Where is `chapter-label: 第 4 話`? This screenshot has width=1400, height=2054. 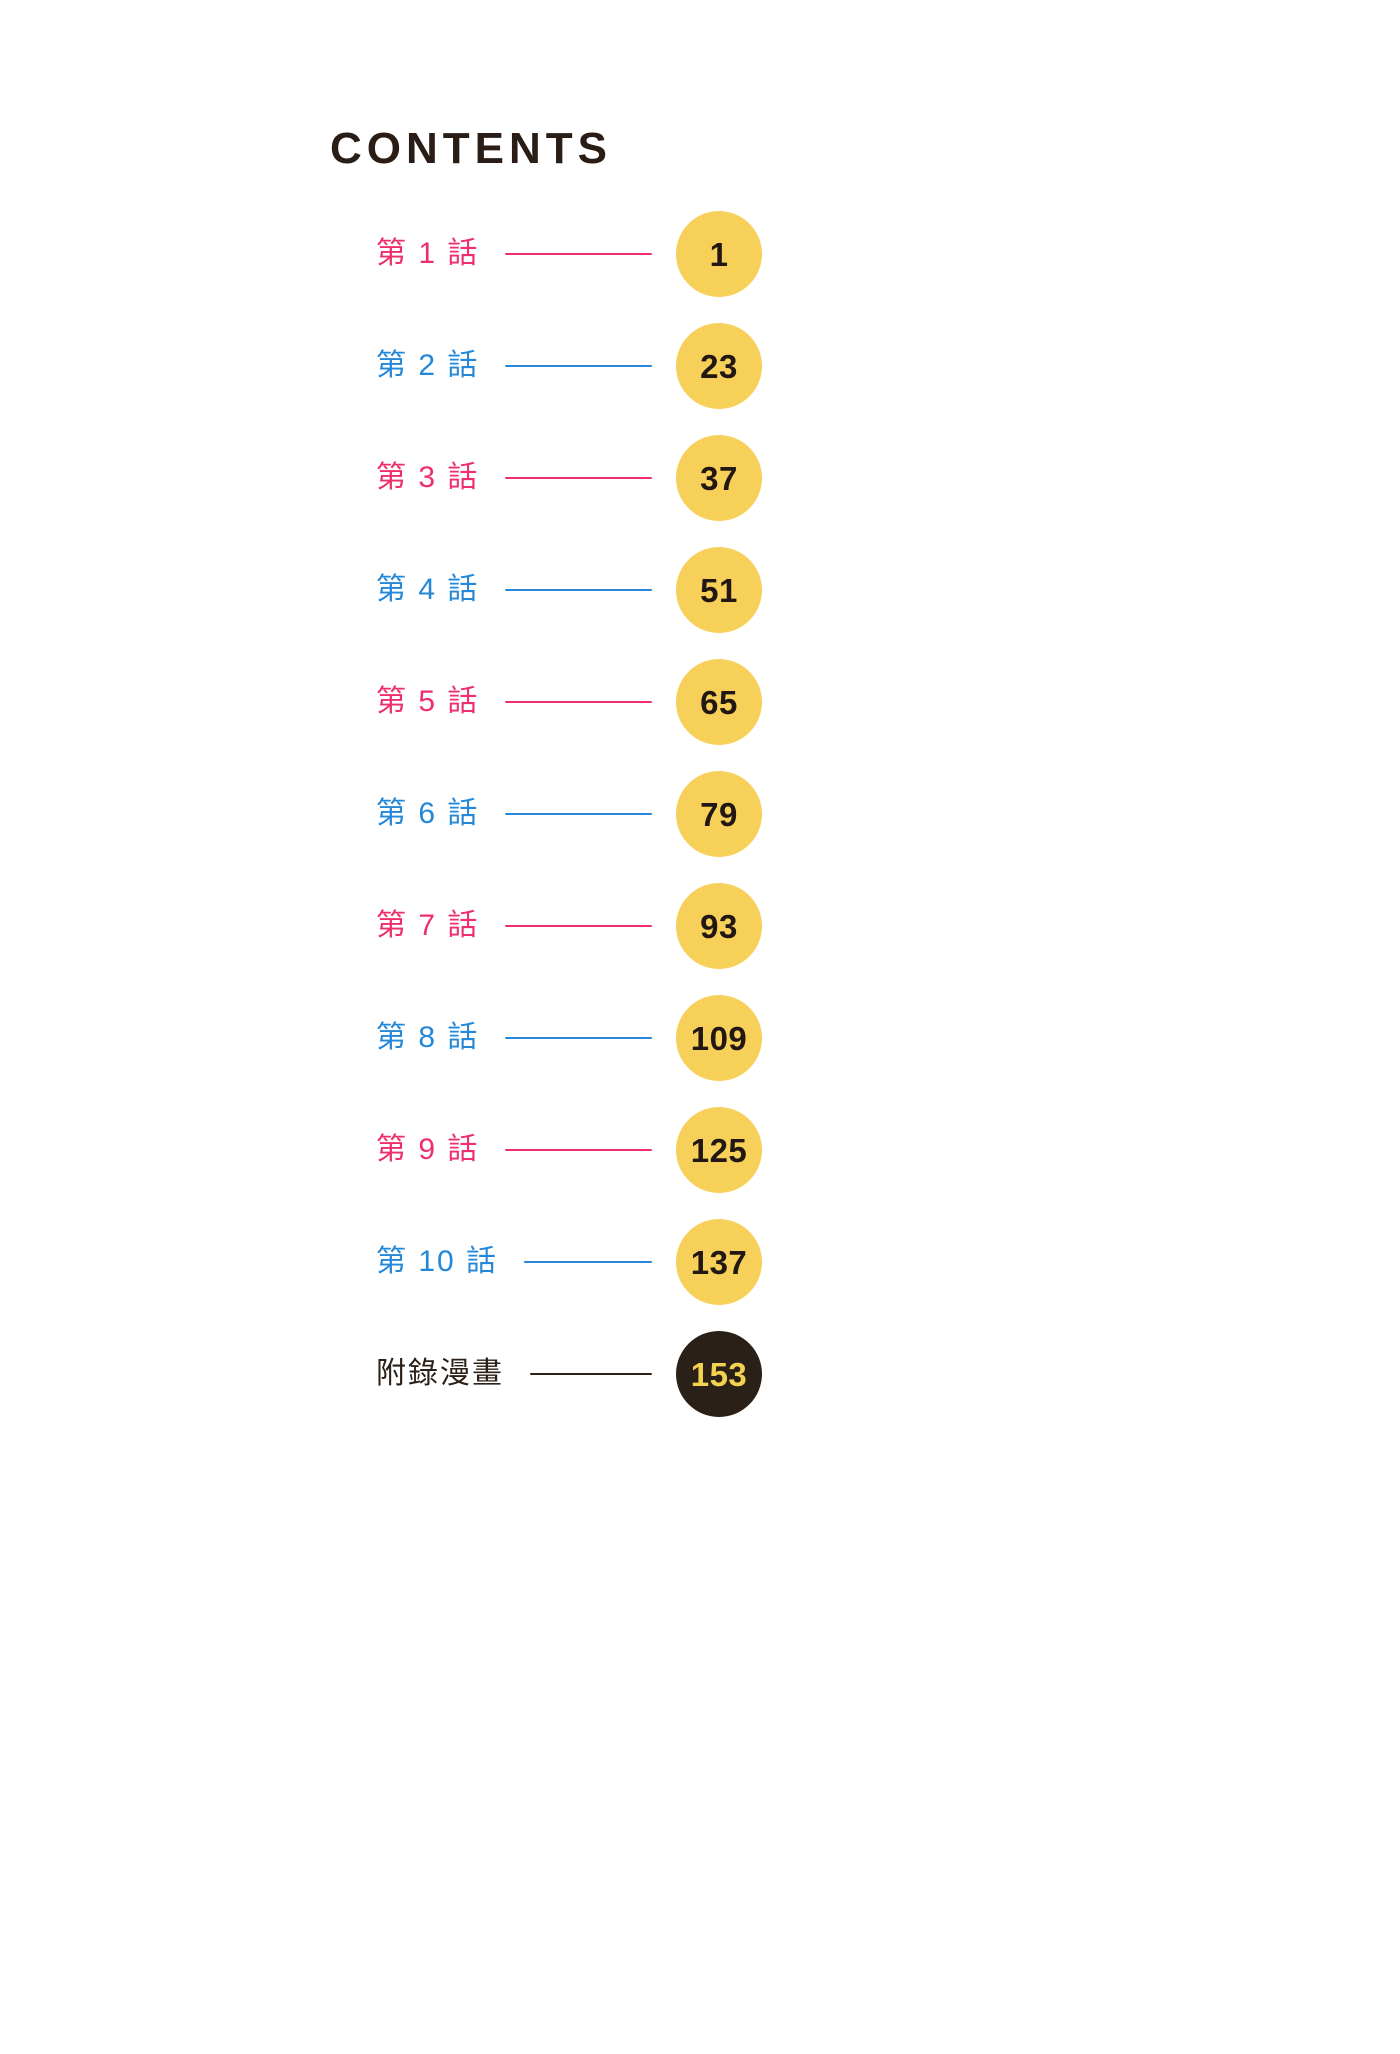 chapter-label: 第 4 話 is located at coordinates (428, 589).